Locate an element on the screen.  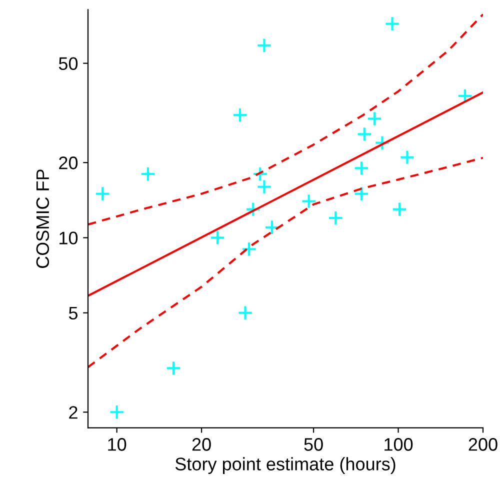
y-axis-title: COSMIC FP is located at coordinates (43, 219).